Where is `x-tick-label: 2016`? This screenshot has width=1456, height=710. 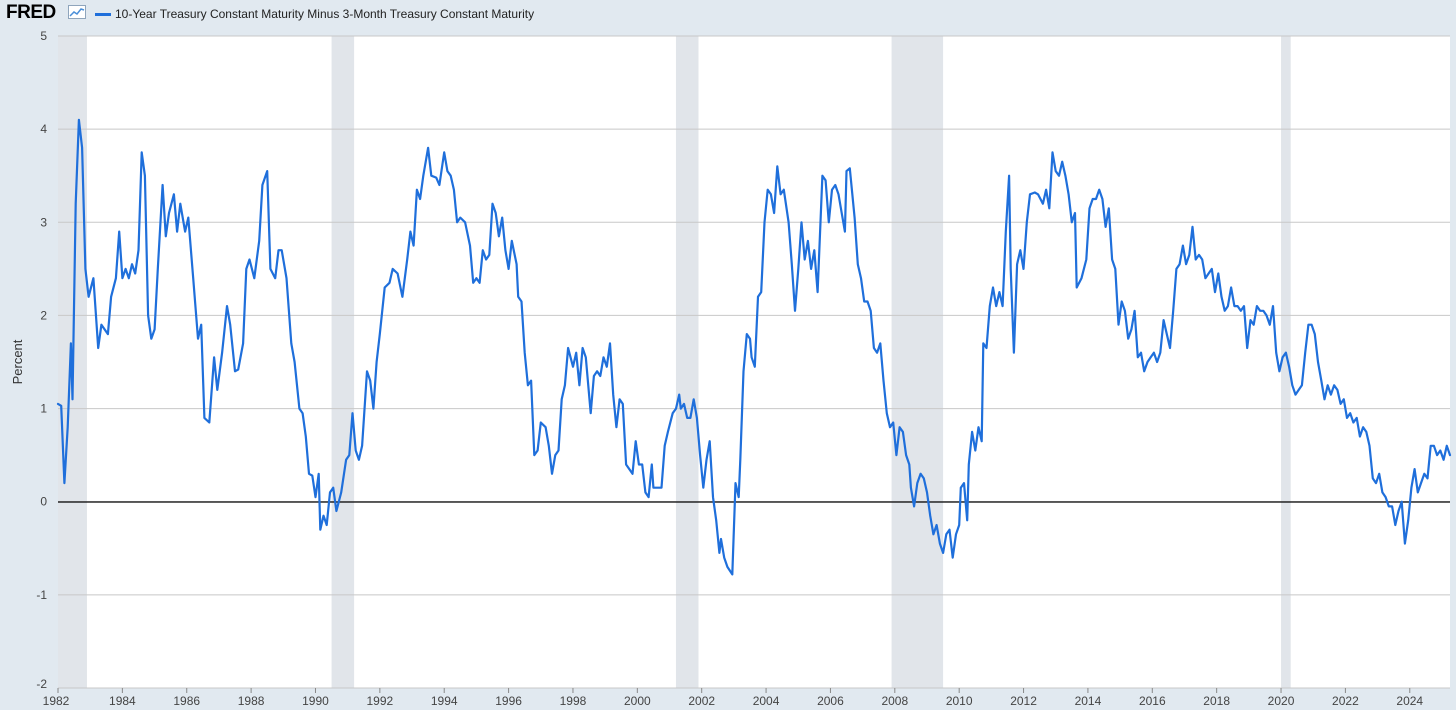
x-tick-label: 2016 is located at coordinates (1152, 701).